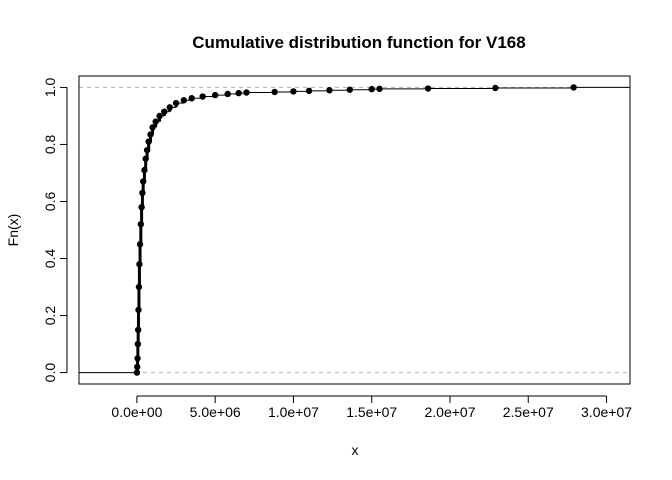 The width and height of the screenshot is (672, 480). What do you see at coordinates (13, 230) in the screenshot?
I see `y-axis-label: Fn(x)` at bounding box center [13, 230].